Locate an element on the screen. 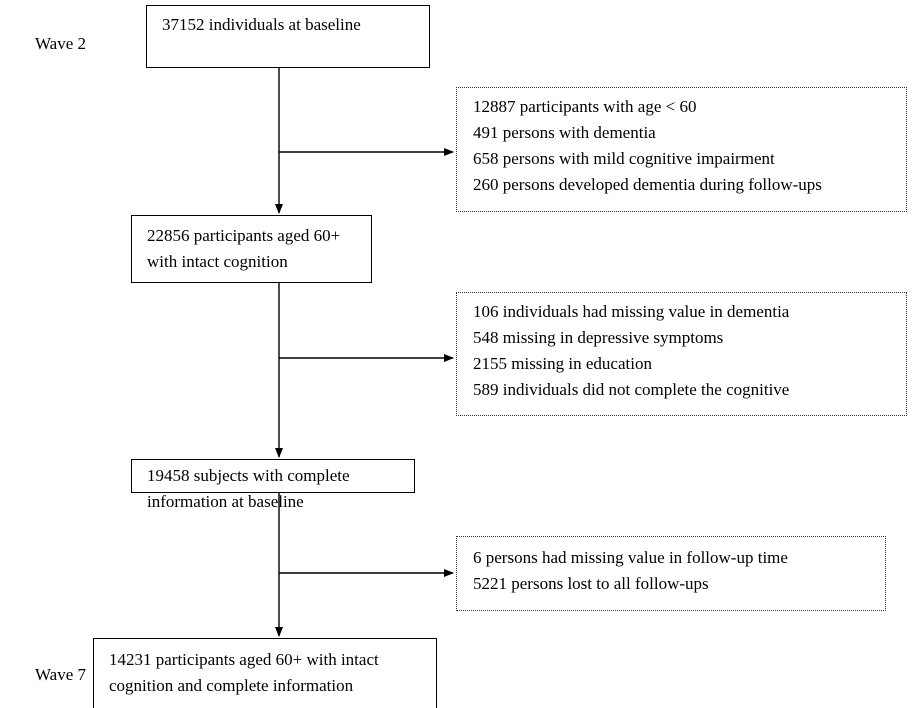 The image size is (913, 708). box-complete-line-1: 19458 subjects with complete is located at coordinates (248, 475).